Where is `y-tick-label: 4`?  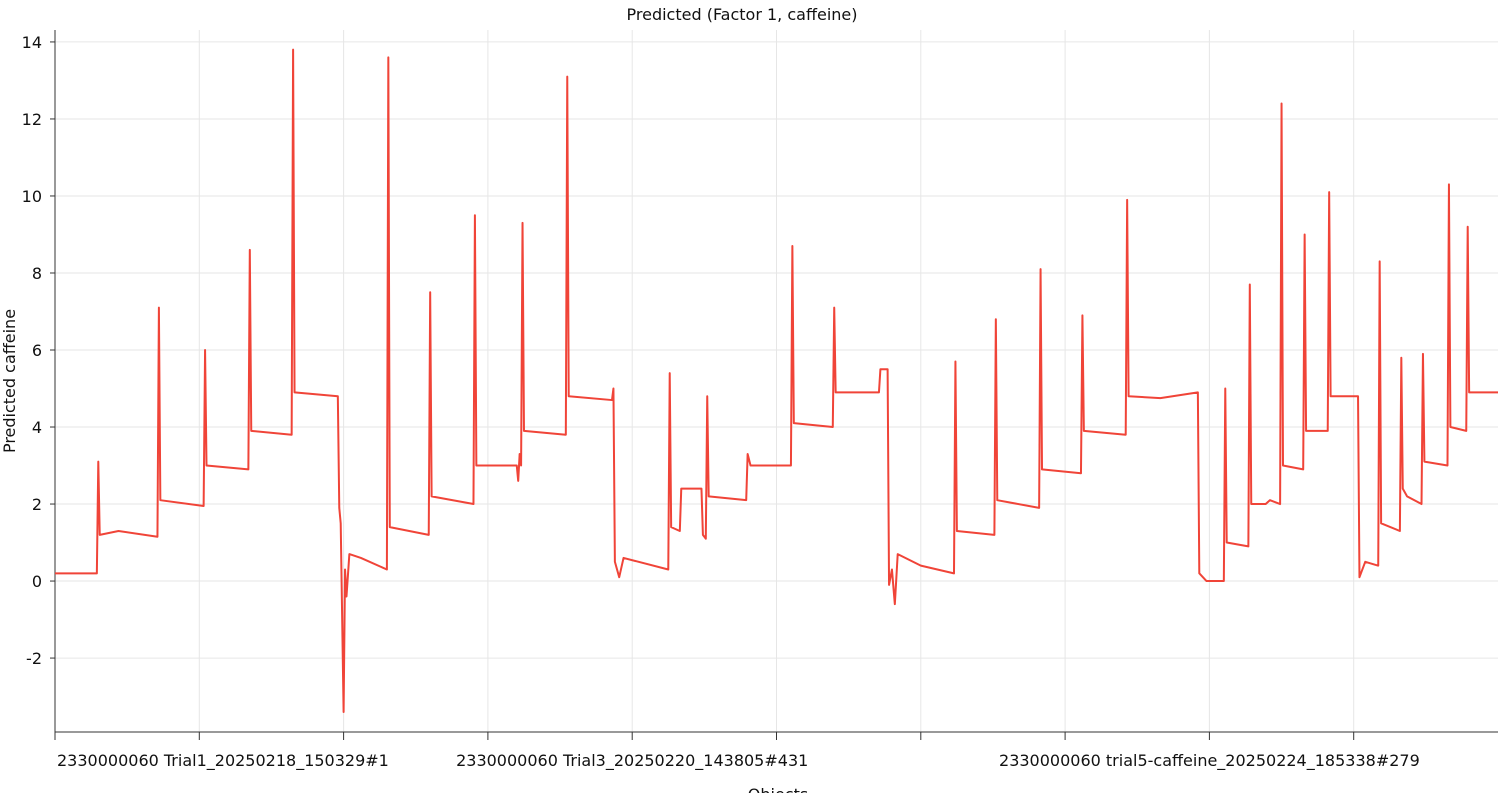
y-tick-label: 4 is located at coordinates (37, 427).